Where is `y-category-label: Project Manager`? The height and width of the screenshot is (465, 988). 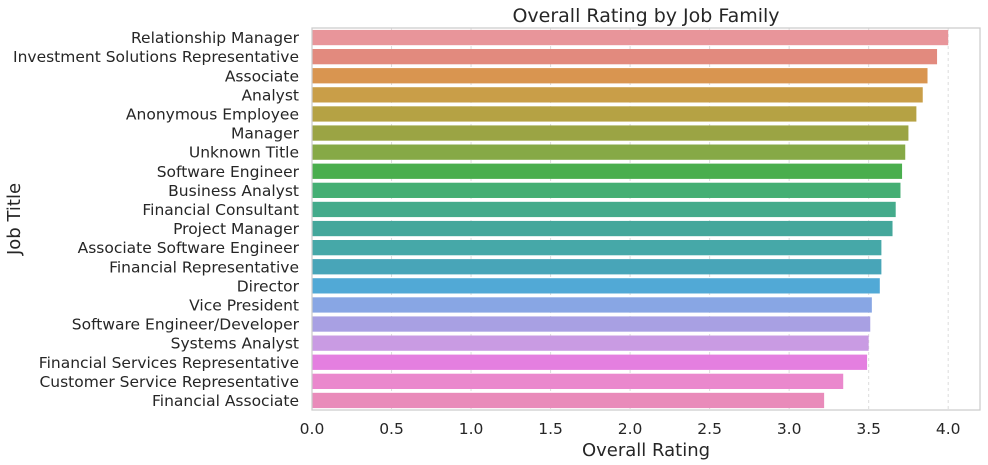
y-category-label: Project Manager is located at coordinates (236, 229).